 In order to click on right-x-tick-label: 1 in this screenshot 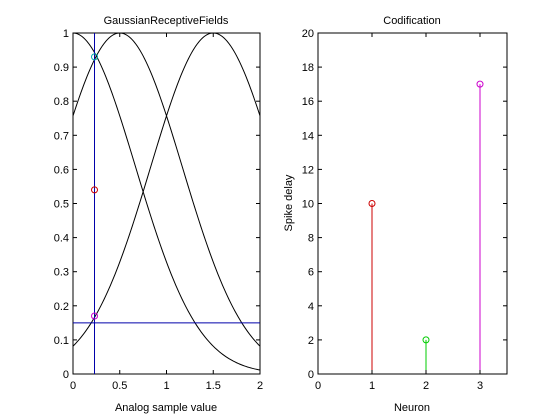, I will do `click(372, 386)`.